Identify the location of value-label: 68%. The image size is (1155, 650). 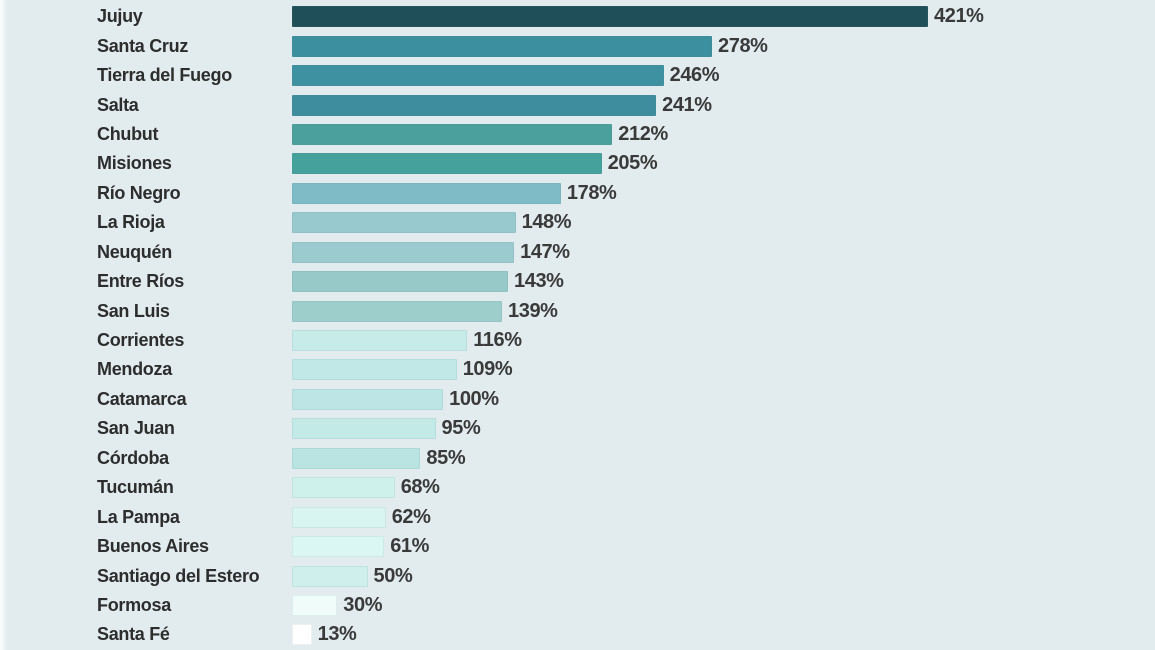
(420, 487).